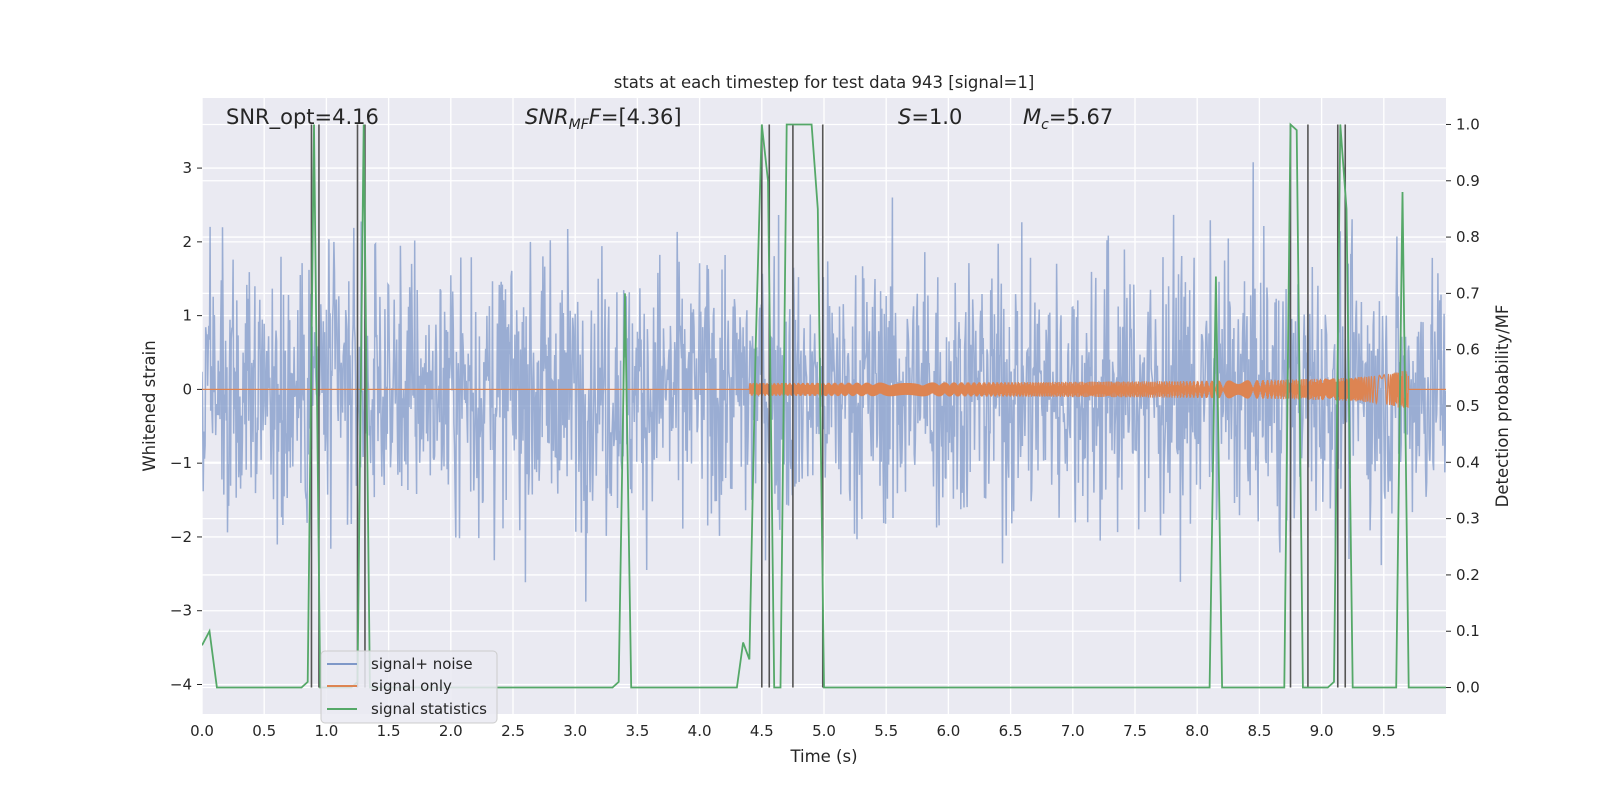  What do you see at coordinates (762, 731) in the screenshot?
I see `x-tick-label: 4.5` at bounding box center [762, 731].